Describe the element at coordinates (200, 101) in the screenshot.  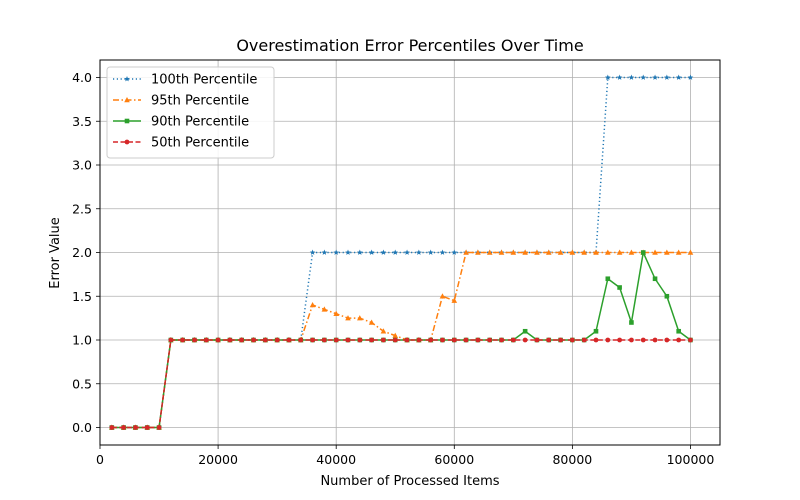
I see `legend-95th-percentile-label: 95th Percentile` at that location.